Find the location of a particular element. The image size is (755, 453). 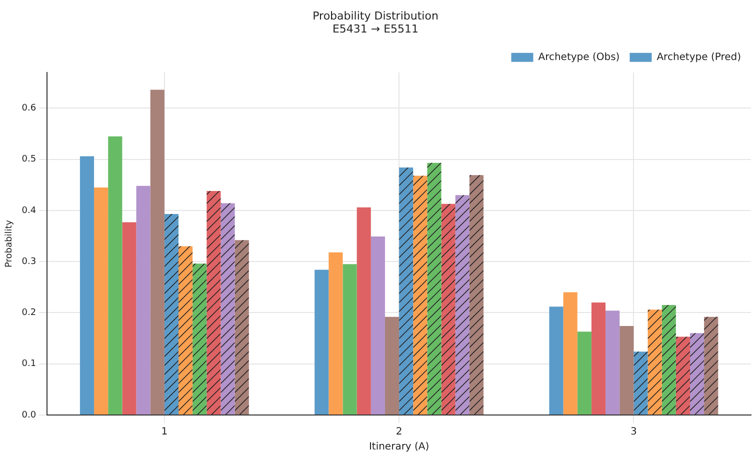

x-tick-label: 2 is located at coordinates (399, 432).